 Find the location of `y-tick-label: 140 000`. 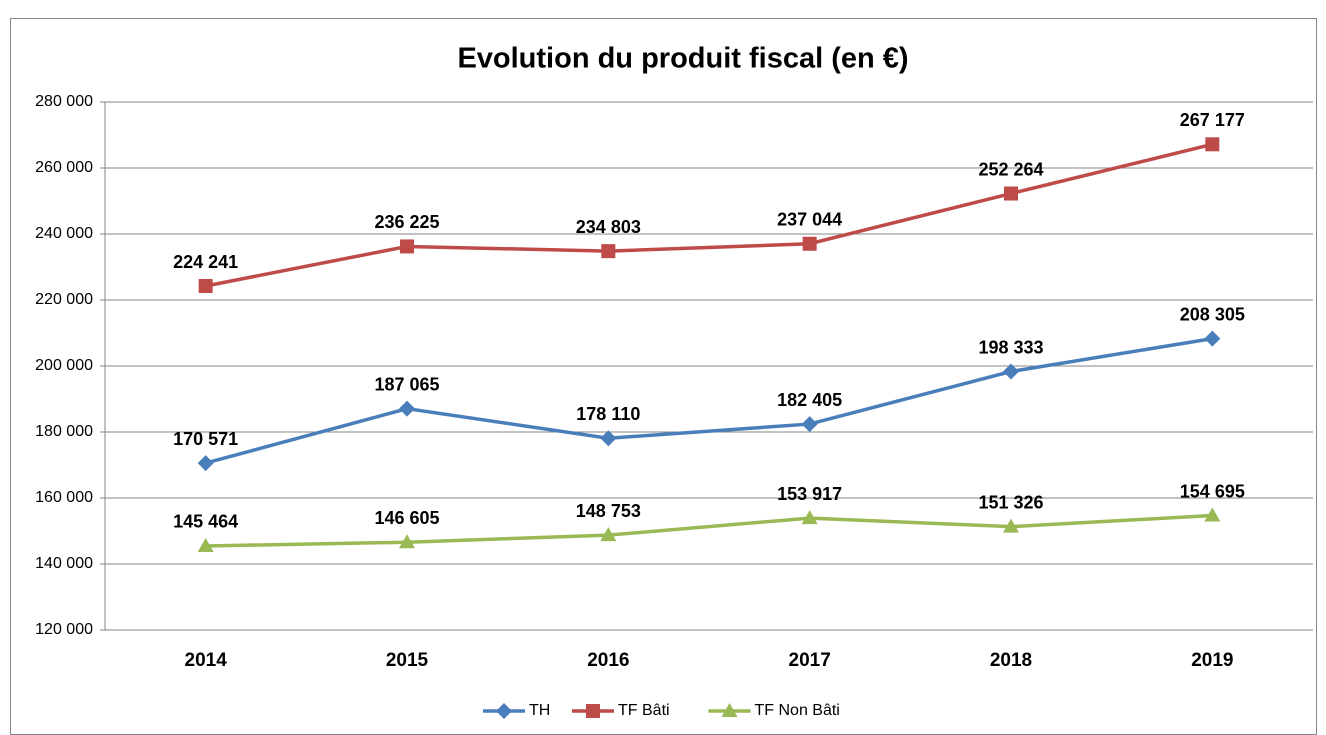

y-tick-label: 140 000 is located at coordinates (64, 563).